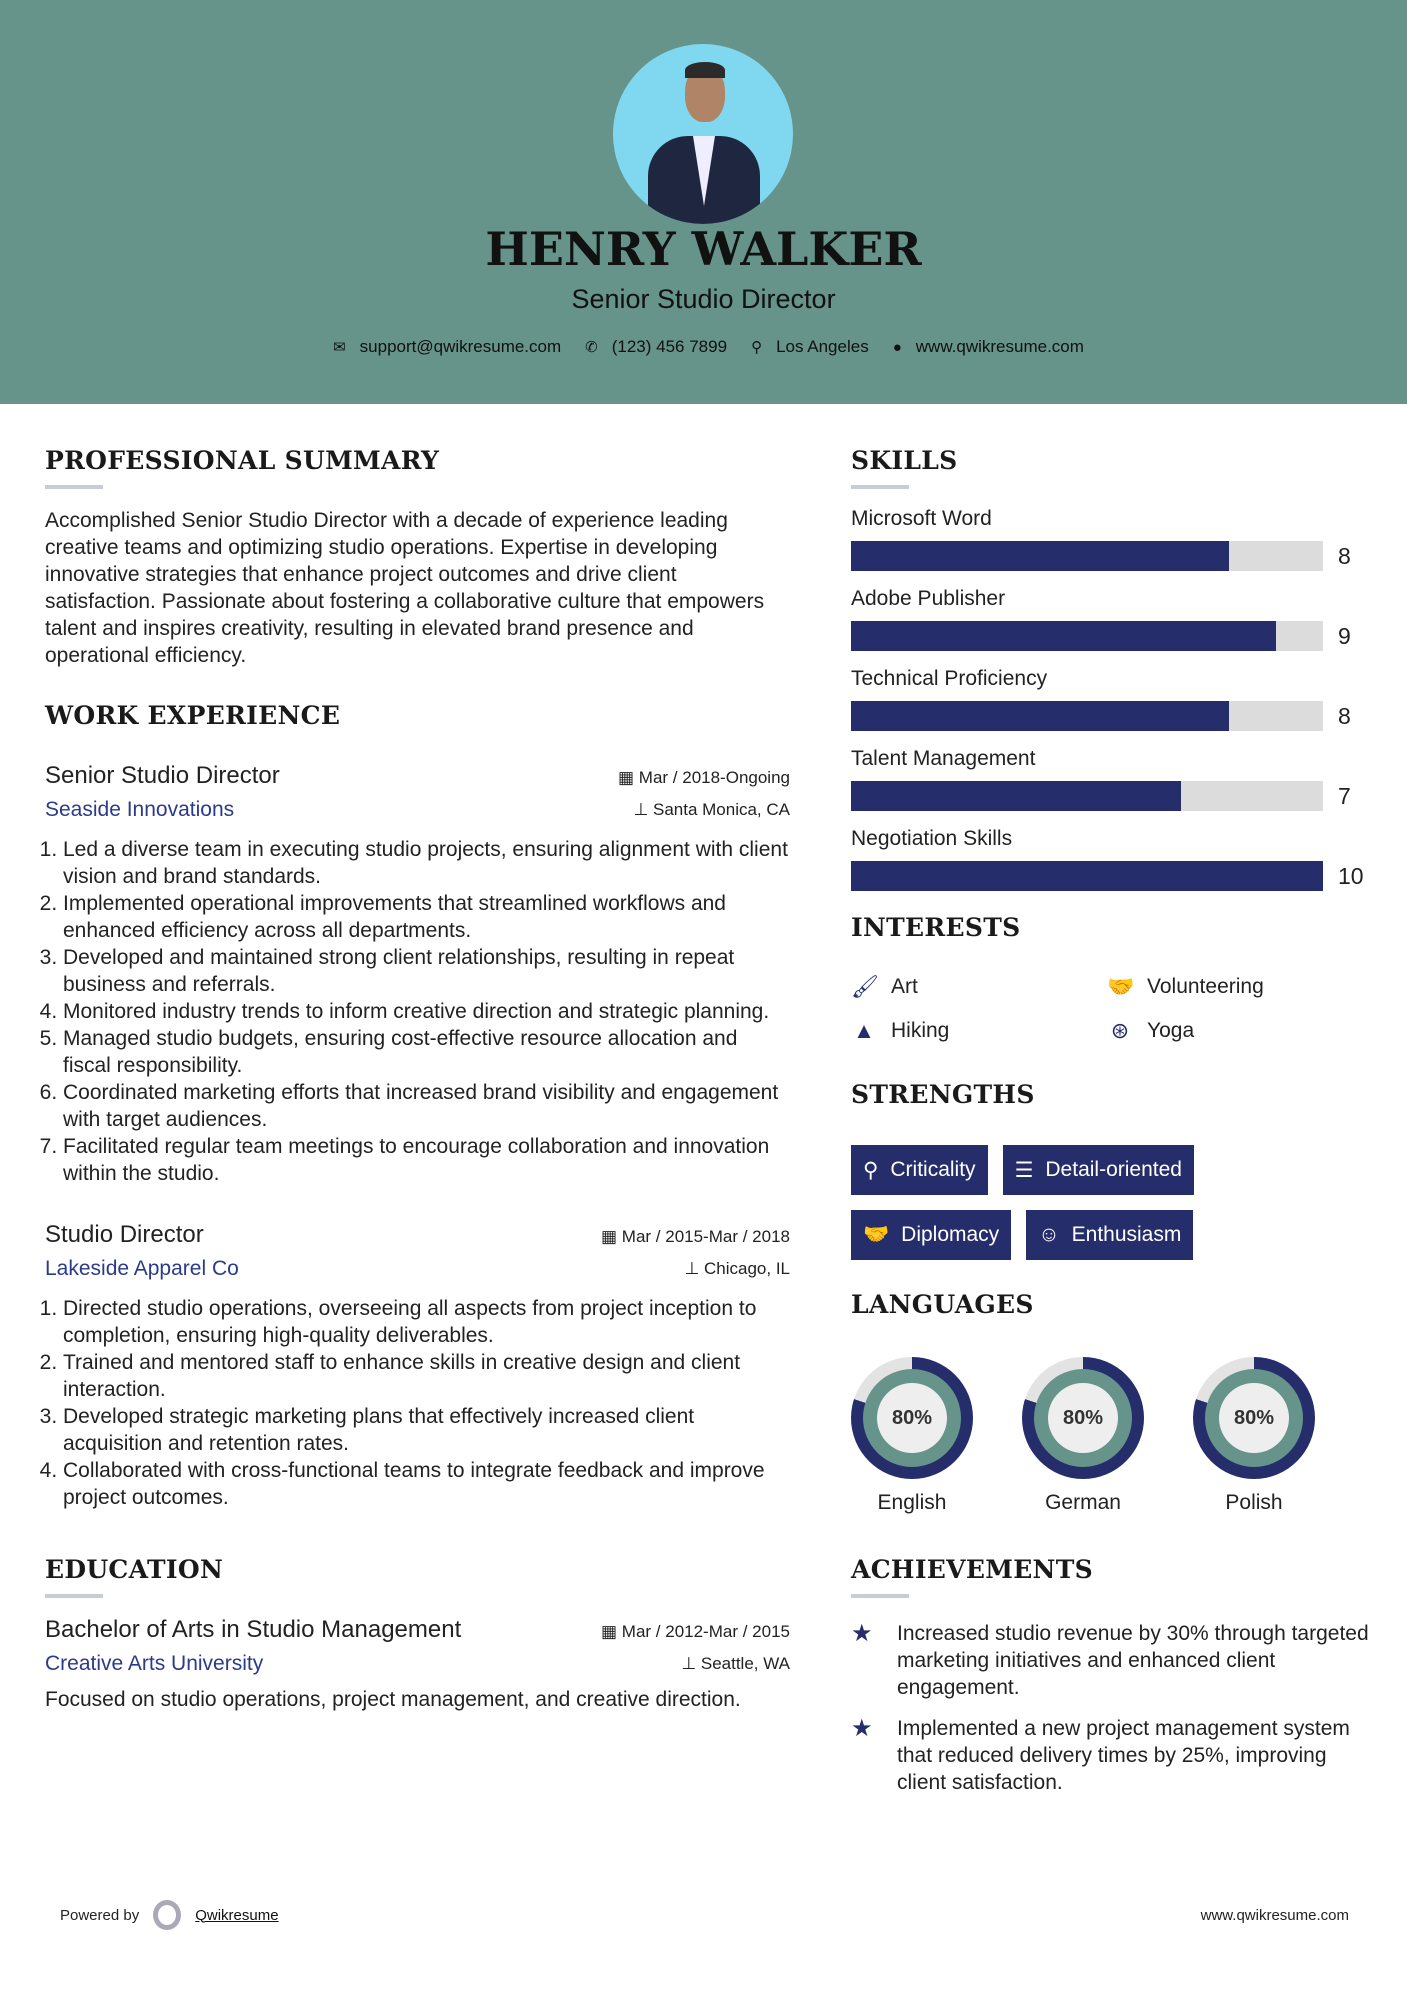  I want to click on envelope-icon: ✉, so click(339, 347).